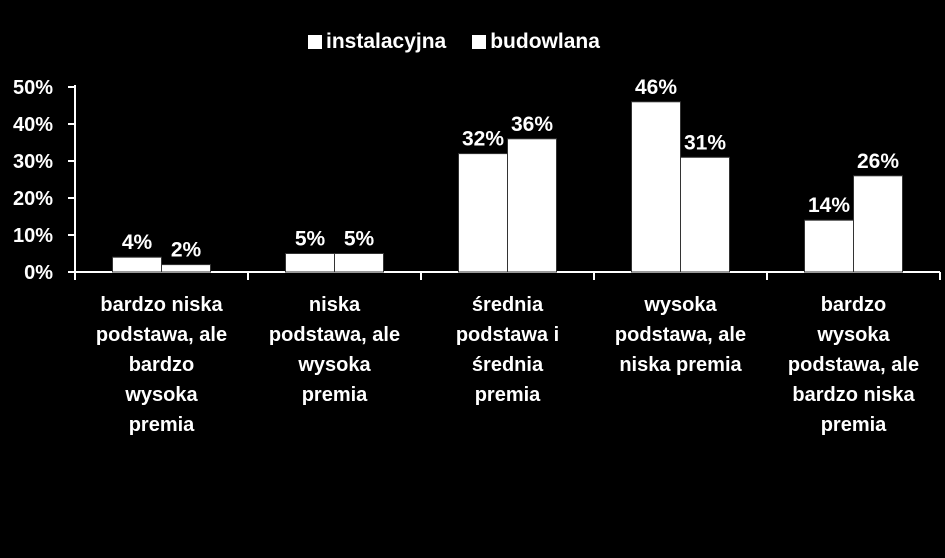 This screenshot has width=945, height=558. Describe the element at coordinates (507, 335) in the screenshot. I see `category-label-line: podstawa i` at that location.